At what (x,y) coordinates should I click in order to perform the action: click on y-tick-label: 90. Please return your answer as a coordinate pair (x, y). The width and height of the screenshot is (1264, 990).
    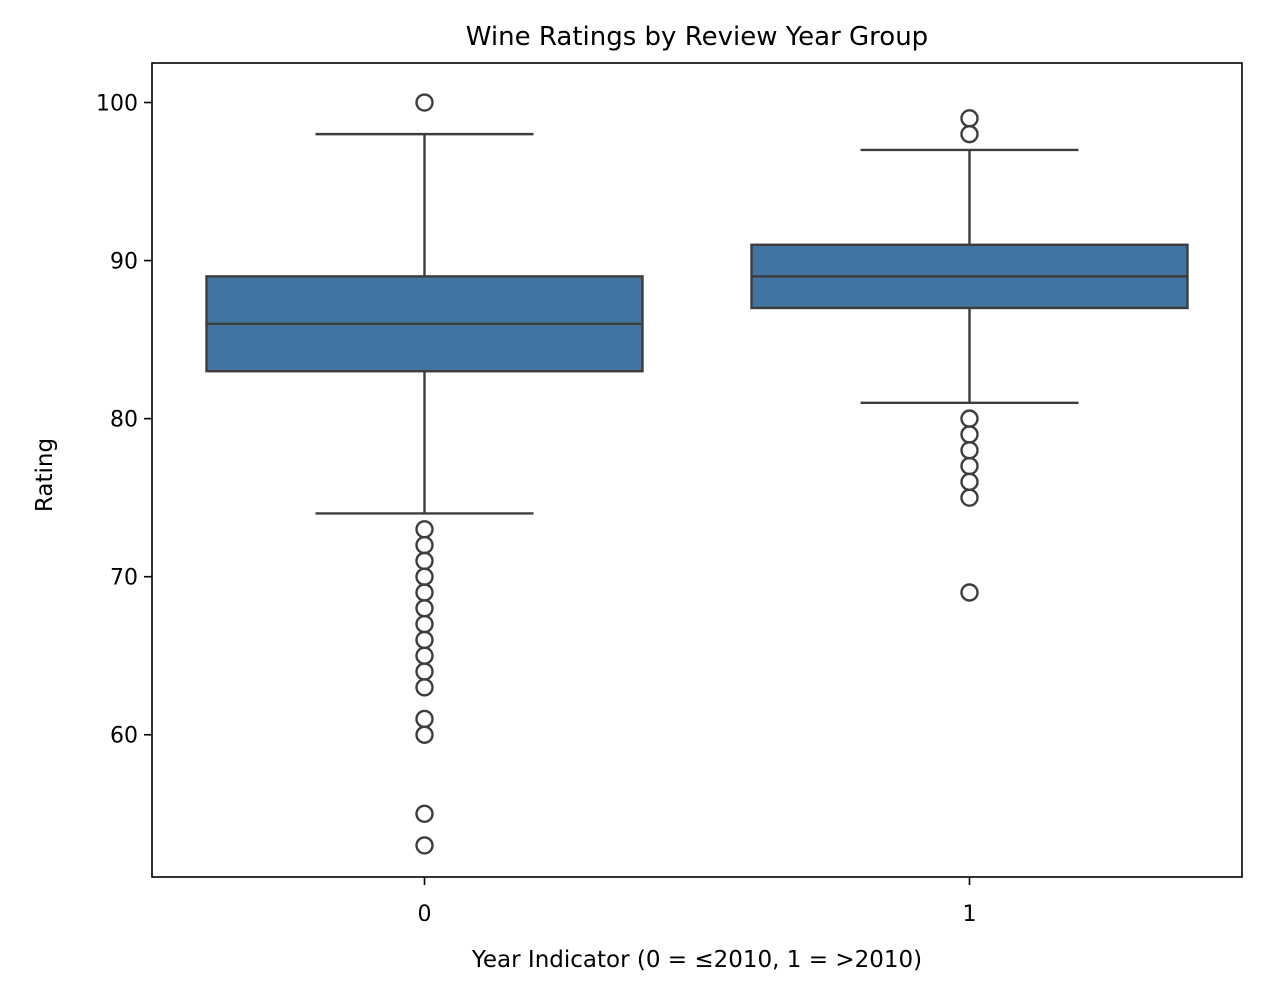
    Looking at the image, I should click on (124, 262).